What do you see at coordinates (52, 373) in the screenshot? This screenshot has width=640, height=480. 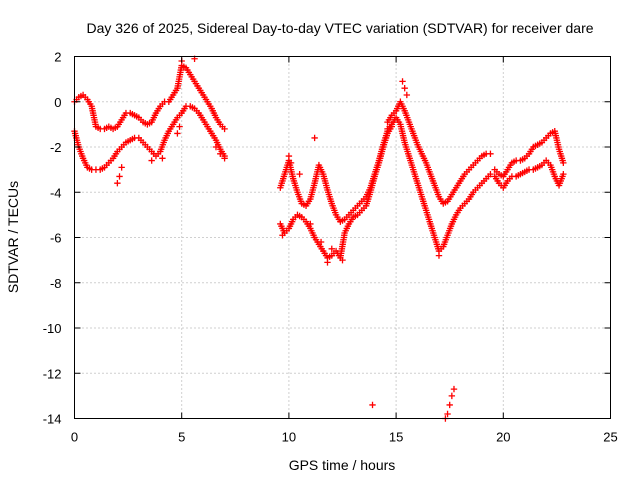 I see `y-tick-label: -12` at bounding box center [52, 373].